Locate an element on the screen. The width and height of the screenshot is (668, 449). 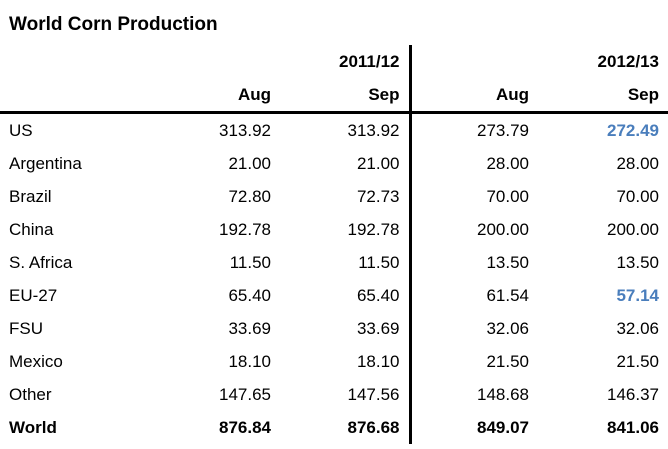
column-header-row: Aug Sep Aug Sep is located at coordinates (334, 96).